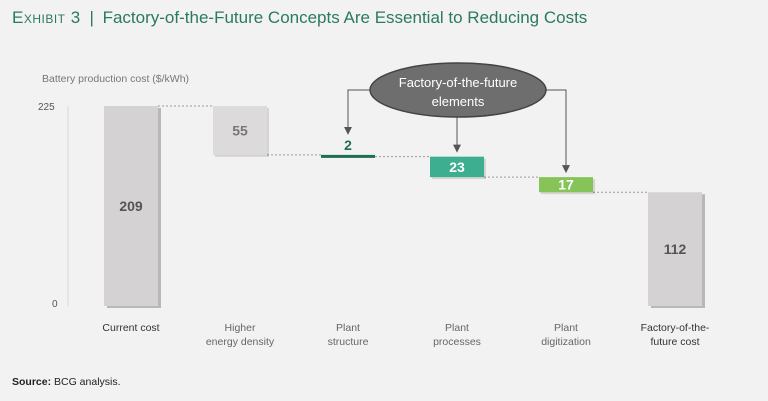 The height and width of the screenshot is (401, 768). I want to click on category-label: structure, so click(348, 342).